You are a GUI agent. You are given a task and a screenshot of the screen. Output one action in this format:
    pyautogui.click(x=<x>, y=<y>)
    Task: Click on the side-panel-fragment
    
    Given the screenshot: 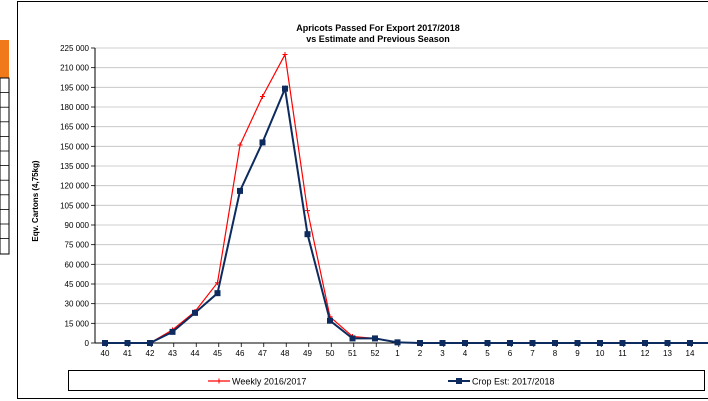 What is the action you would take?
    pyautogui.click(x=5, y=147)
    